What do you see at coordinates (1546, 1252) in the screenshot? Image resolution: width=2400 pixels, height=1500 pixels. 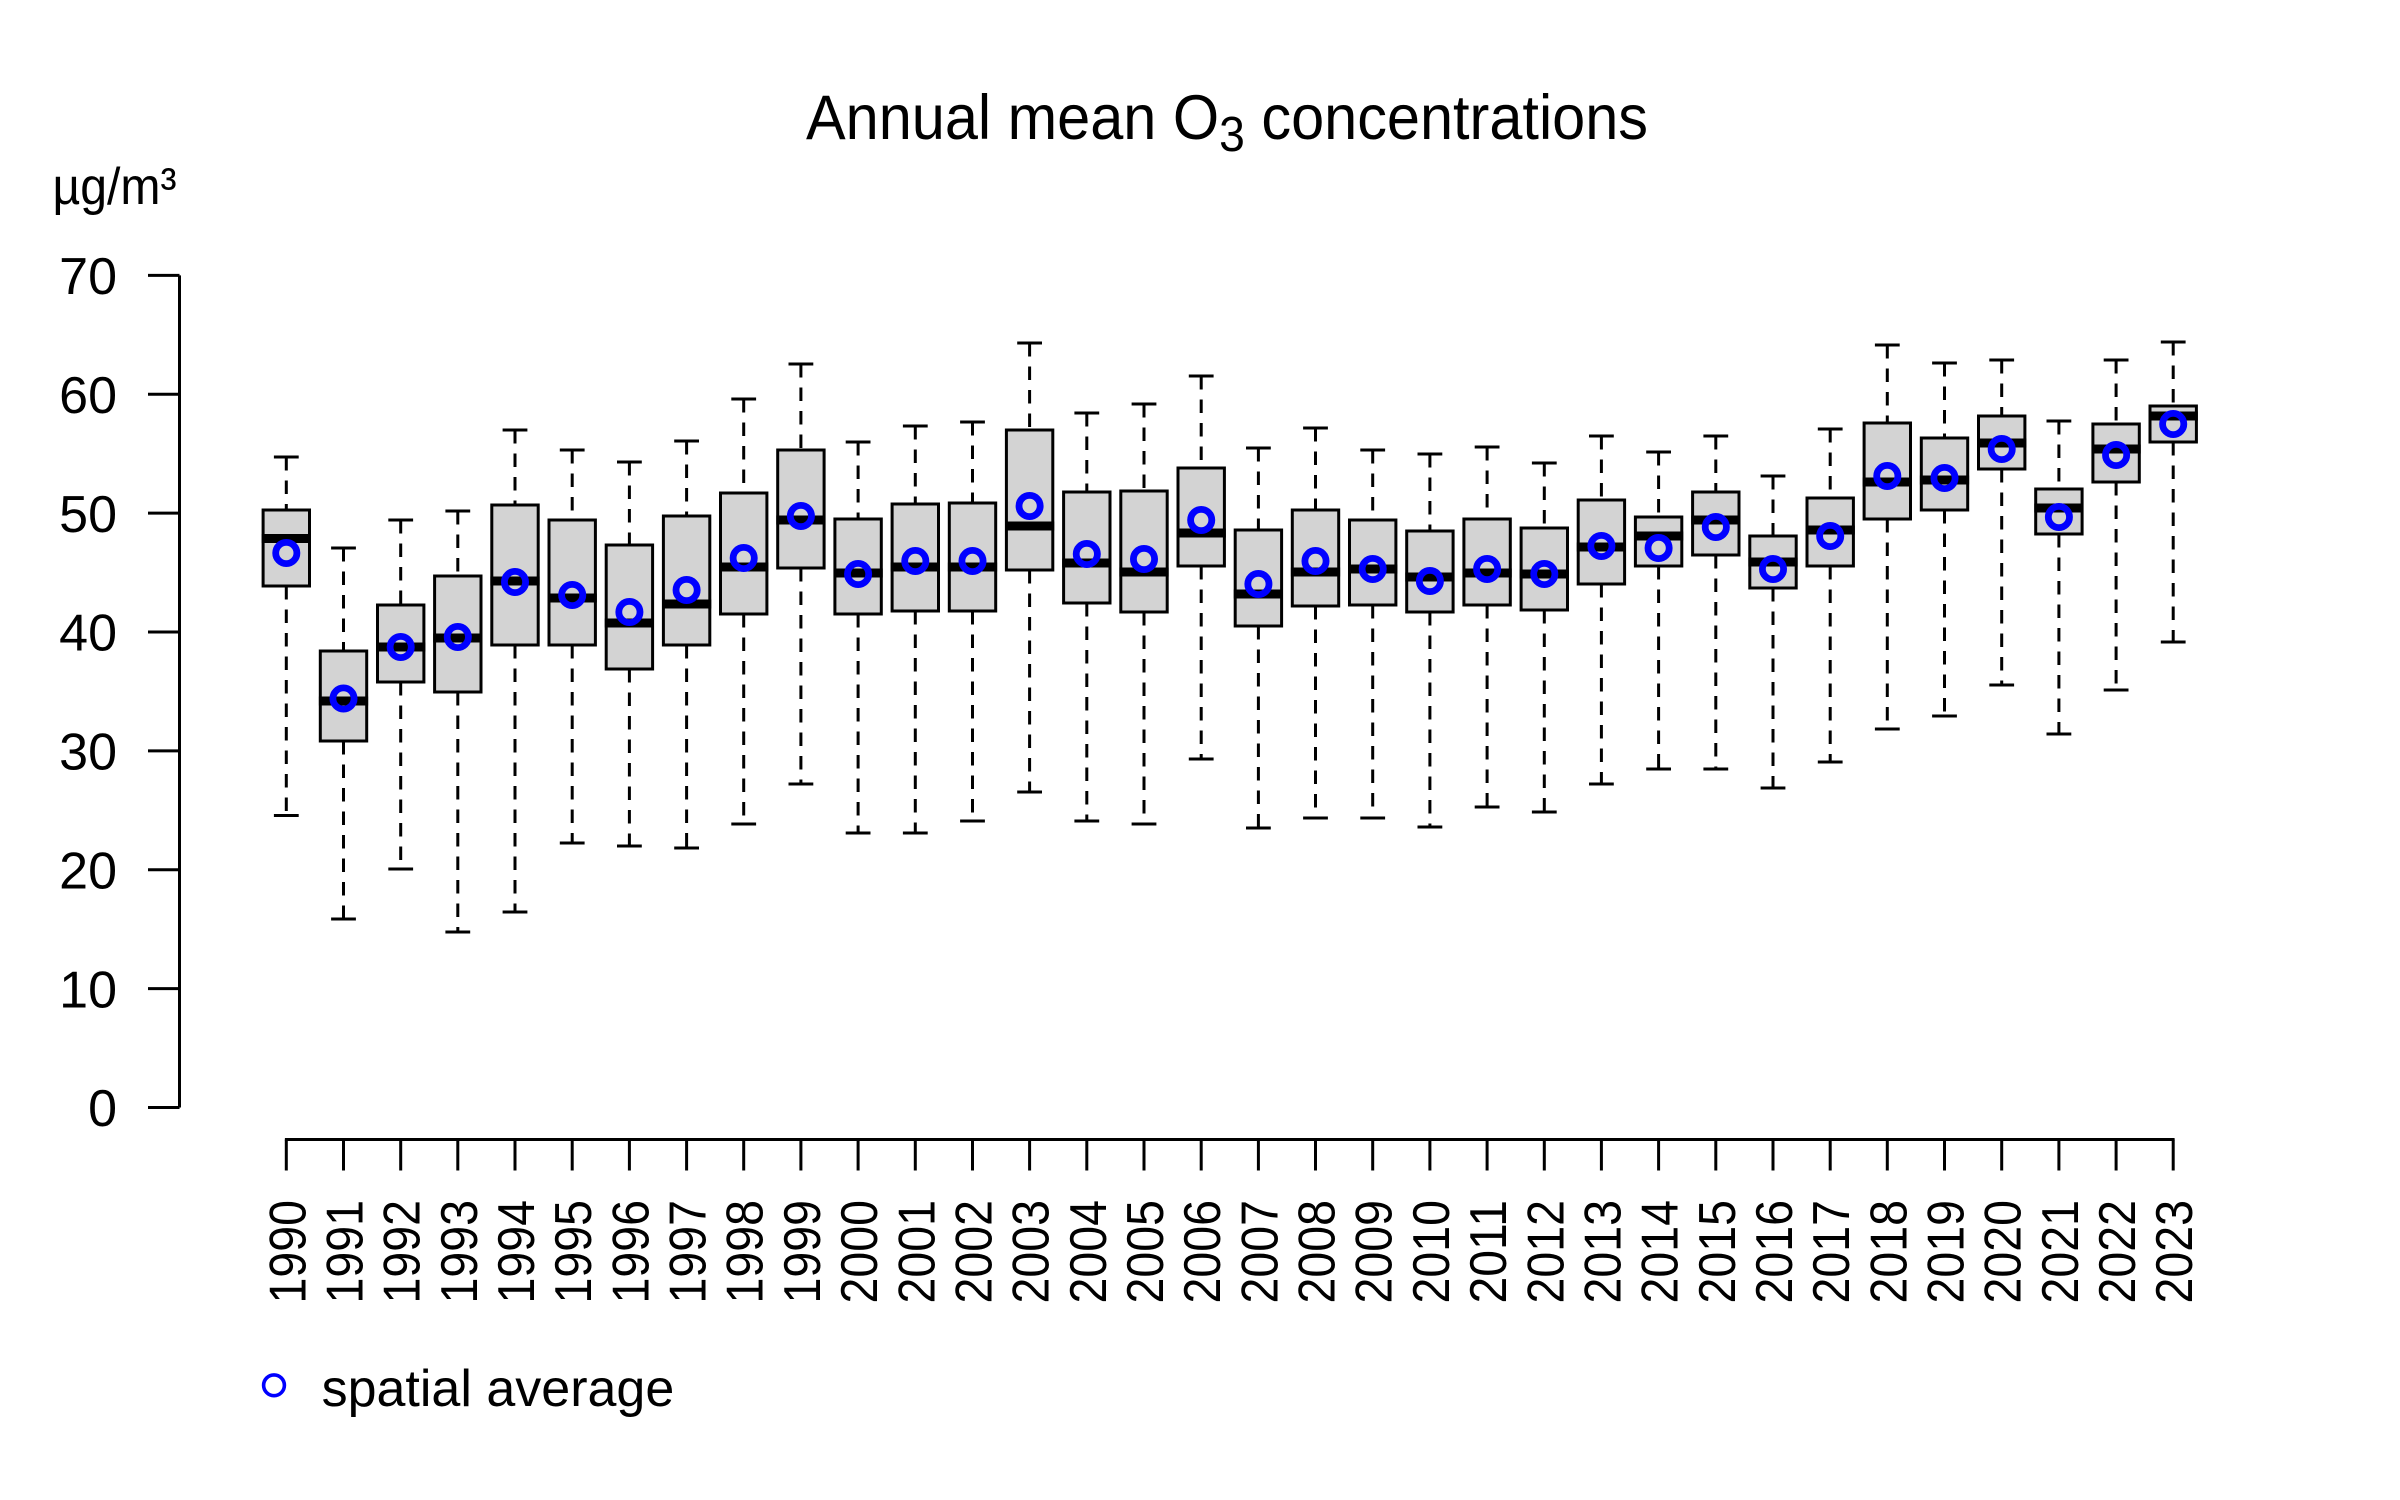 I see `svg-text: 2012` at bounding box center [1546, 1252].